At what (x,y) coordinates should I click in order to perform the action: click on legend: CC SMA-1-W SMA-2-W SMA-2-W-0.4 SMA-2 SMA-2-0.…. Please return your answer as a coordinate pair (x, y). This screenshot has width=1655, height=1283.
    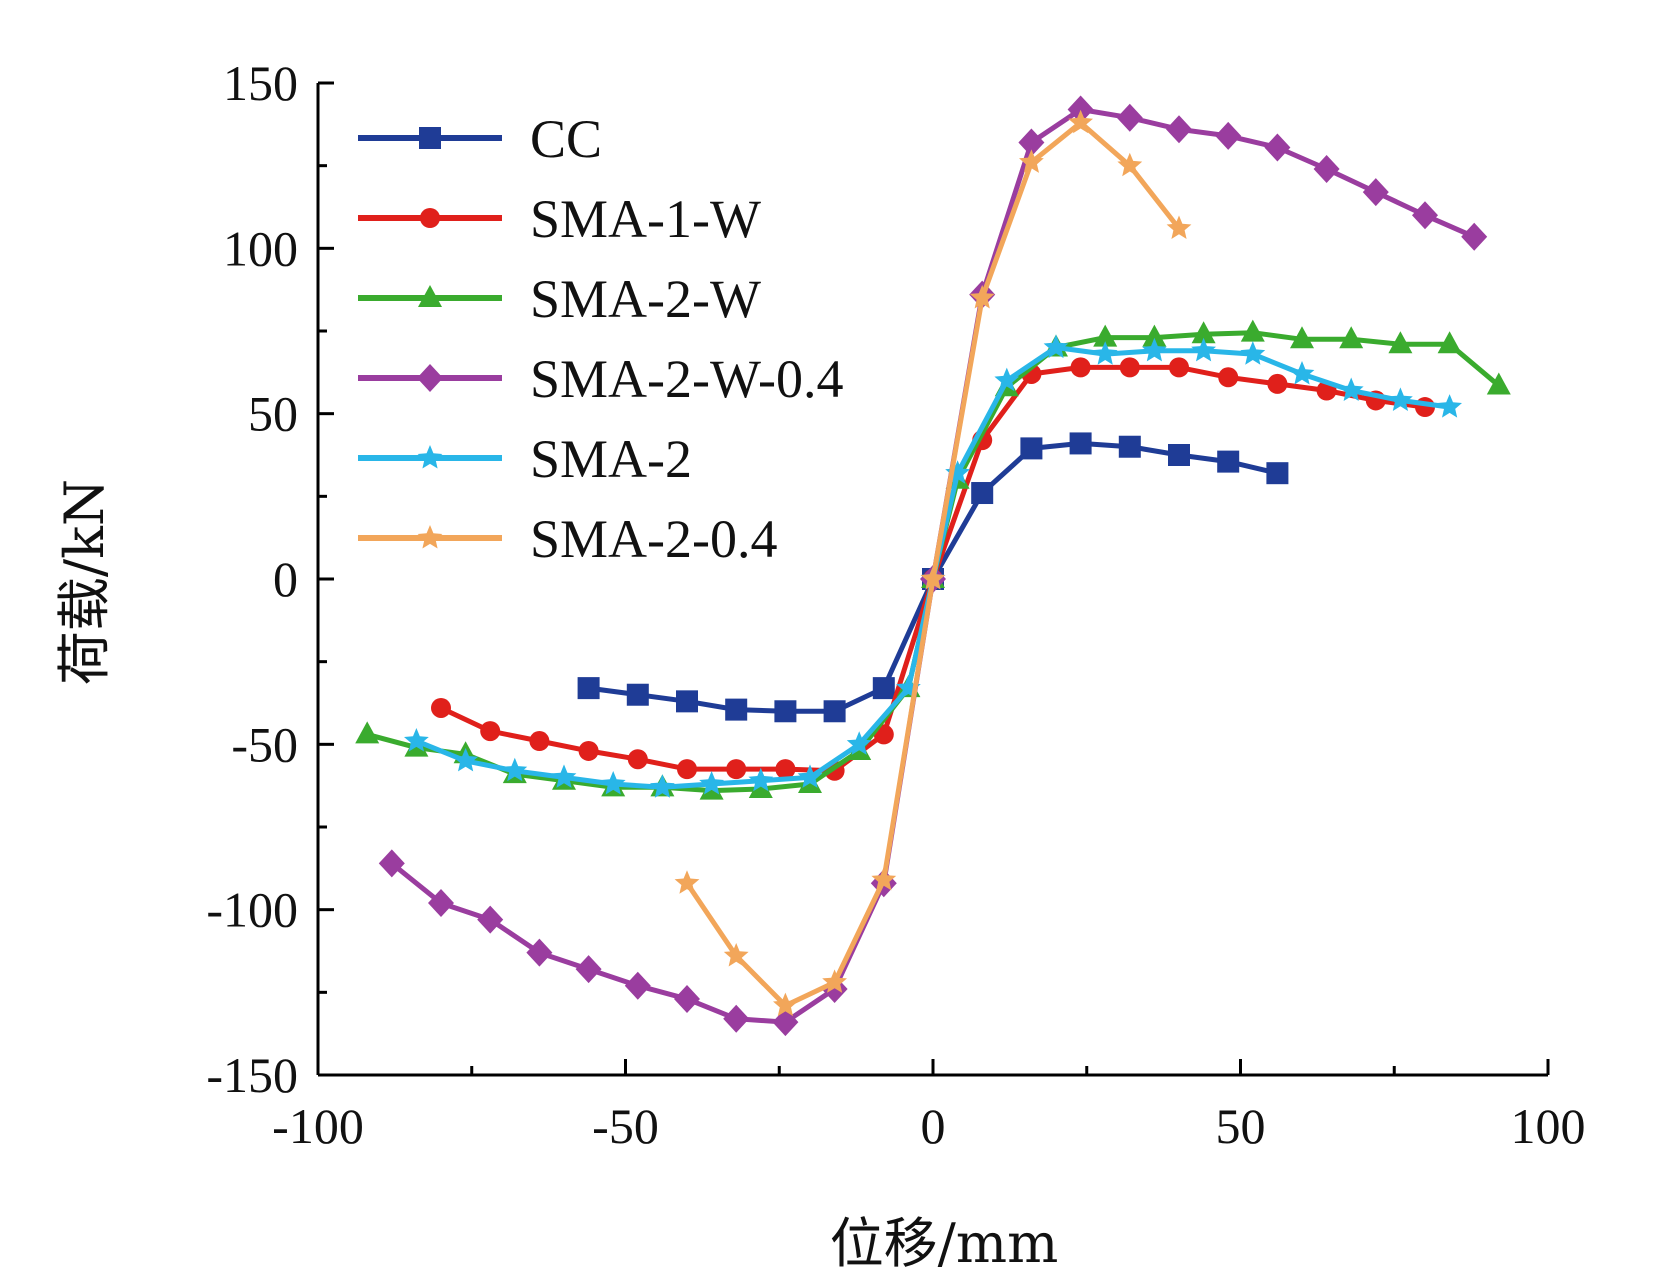
    Looking at the image, I should click on (600, 339).